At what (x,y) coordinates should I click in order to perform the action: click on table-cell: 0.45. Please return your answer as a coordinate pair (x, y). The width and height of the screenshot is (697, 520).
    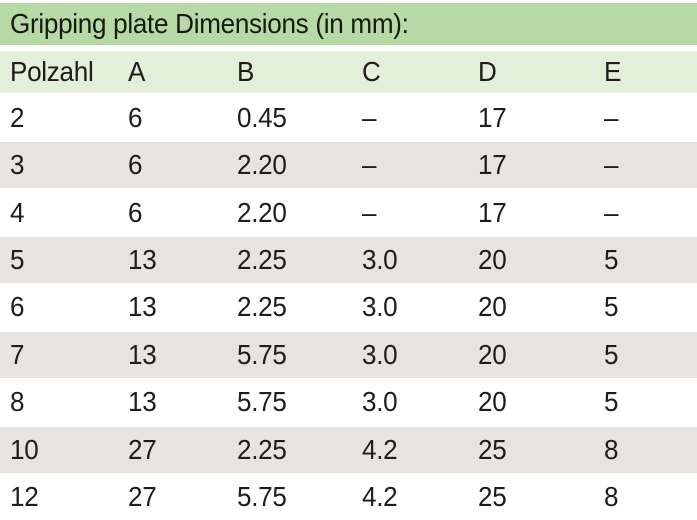
    Looking at the image, I should click on (262, 117).